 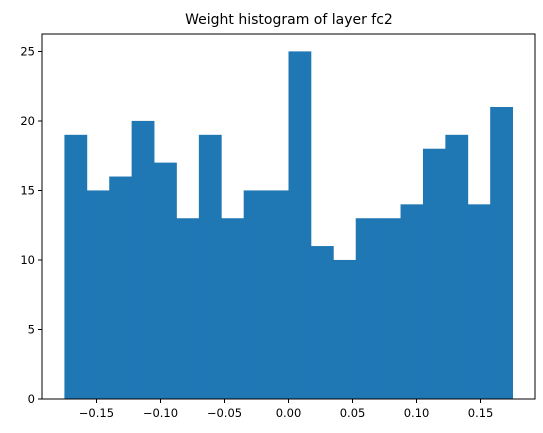 What do you see at coordinates (27, 51) in the screenshot?
I see `y-tick-label: 25` at bounding box center [27, 51].